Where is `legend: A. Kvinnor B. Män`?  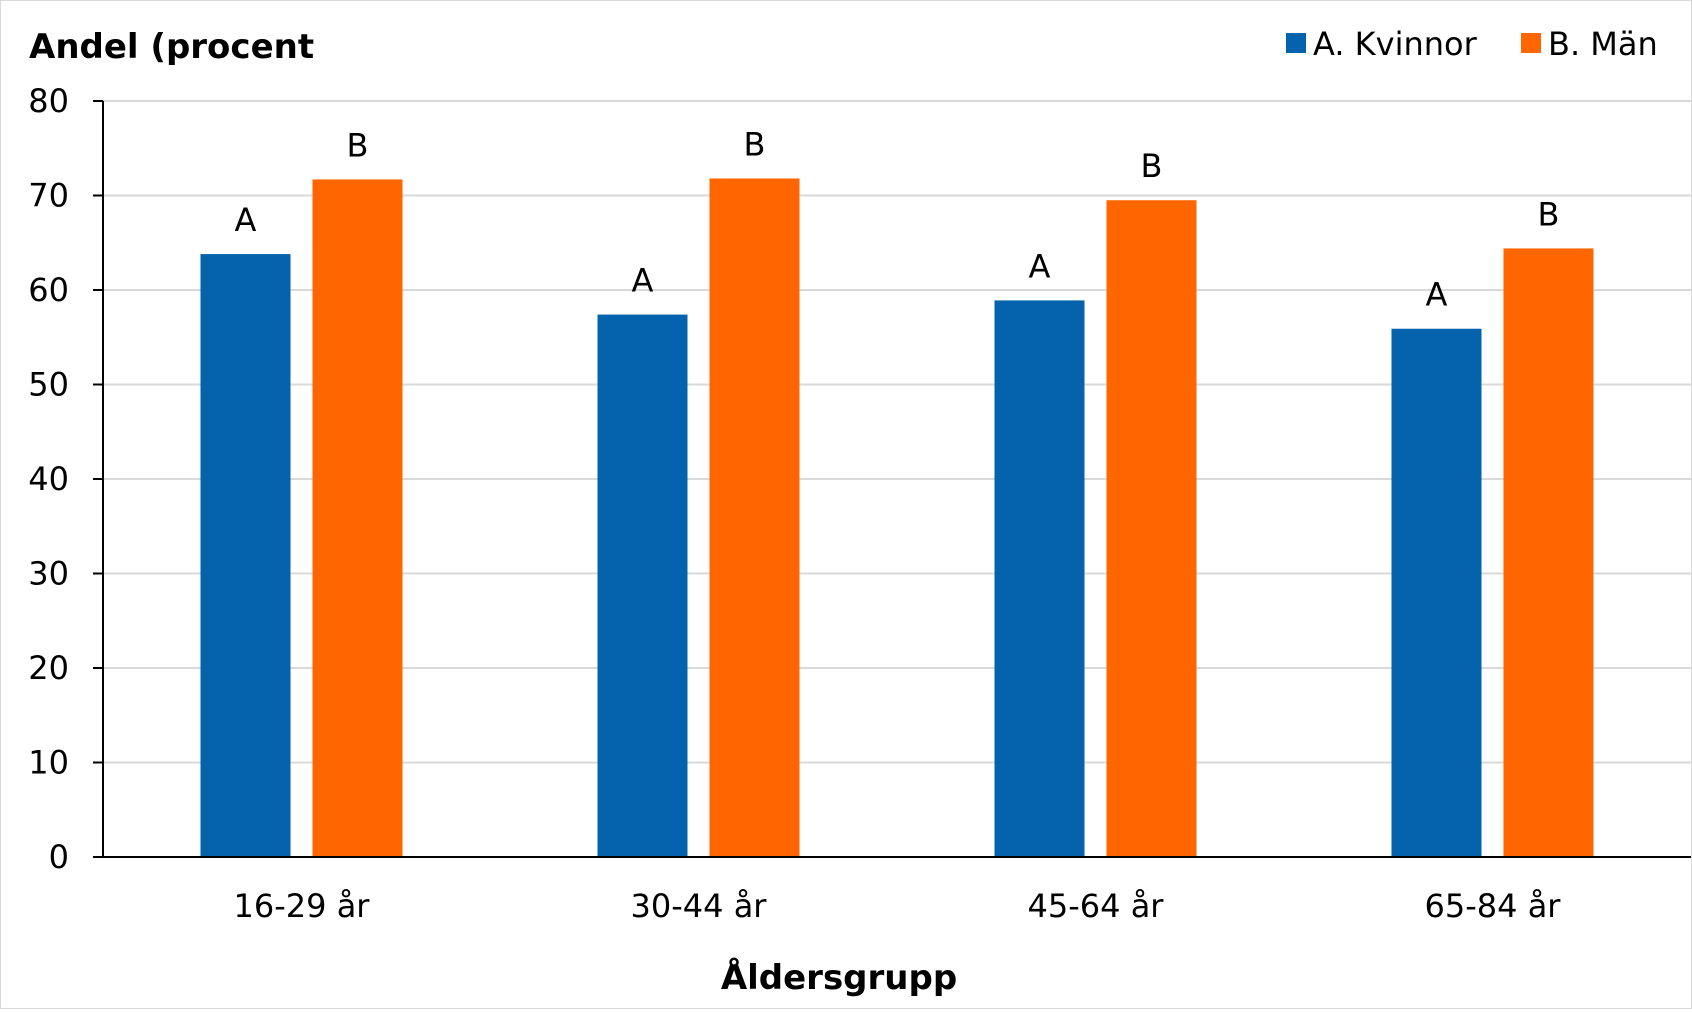 legend: A. Kvinnor B. Män is located at coordinates (1472, 44).